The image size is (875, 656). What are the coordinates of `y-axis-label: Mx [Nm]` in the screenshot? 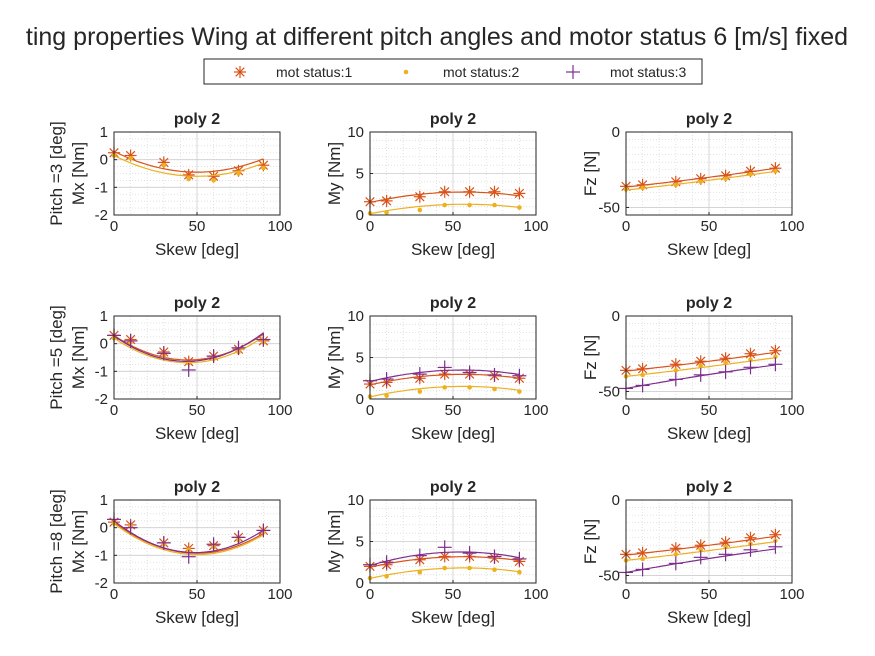 It's located at (78, 357).